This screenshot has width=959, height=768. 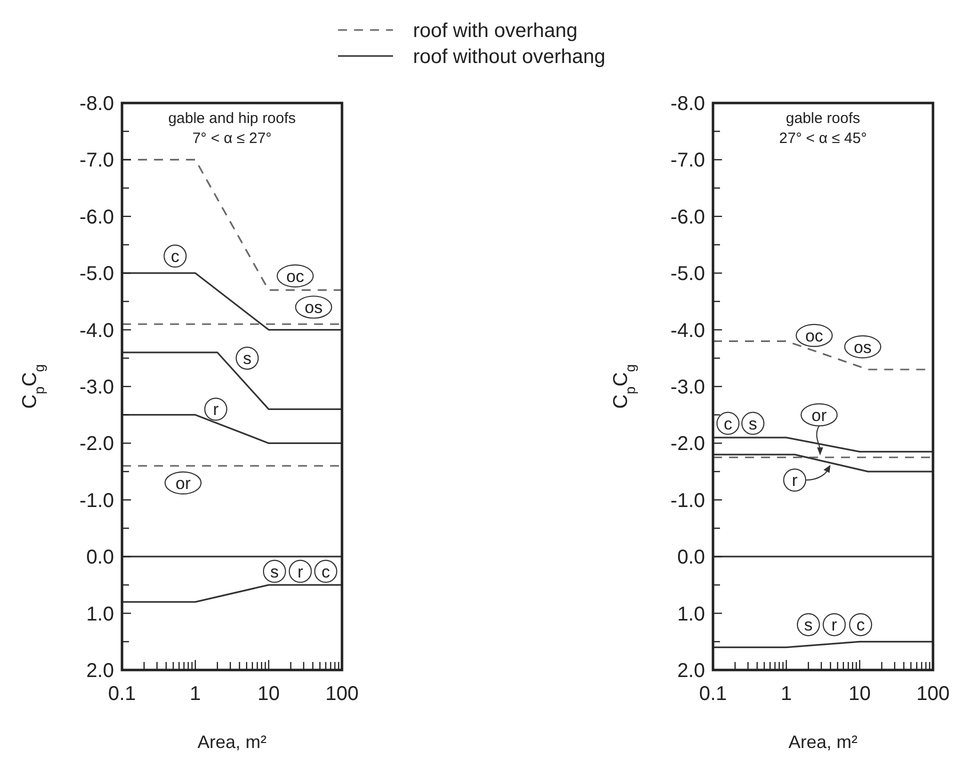 What do you see at coordinates (232, 118) in the screenshot?
I see `text: gable and hip roofs` at bounding box center [232, 118].